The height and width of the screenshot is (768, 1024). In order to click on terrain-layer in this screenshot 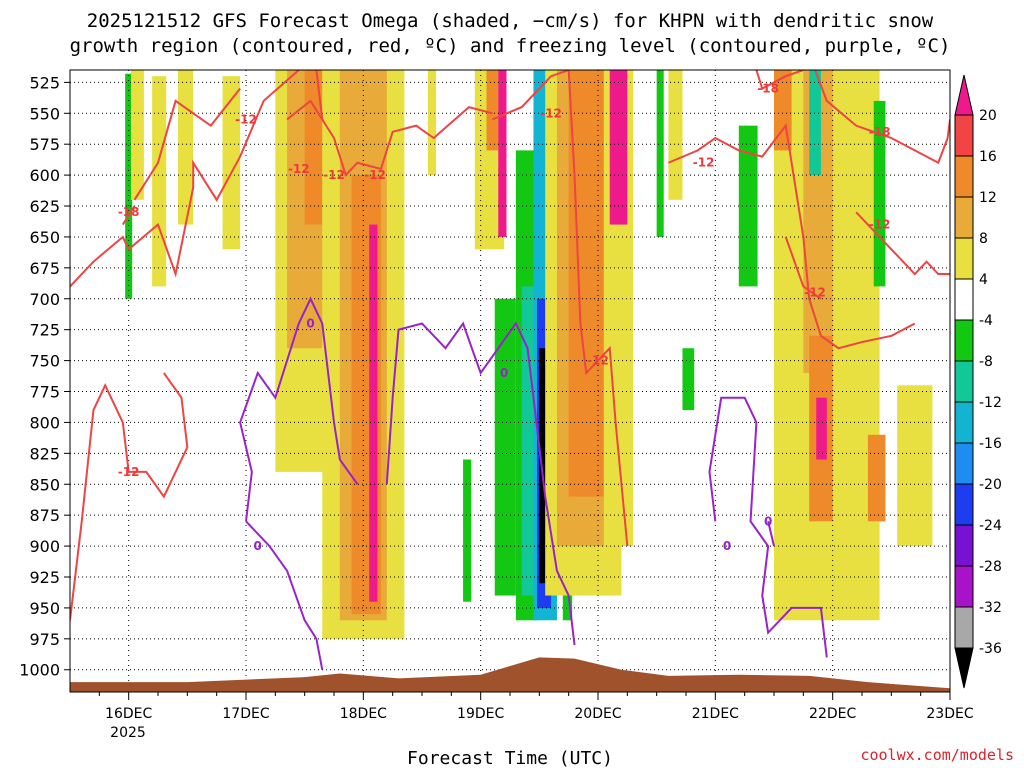, I will do `click(510, 674)`.